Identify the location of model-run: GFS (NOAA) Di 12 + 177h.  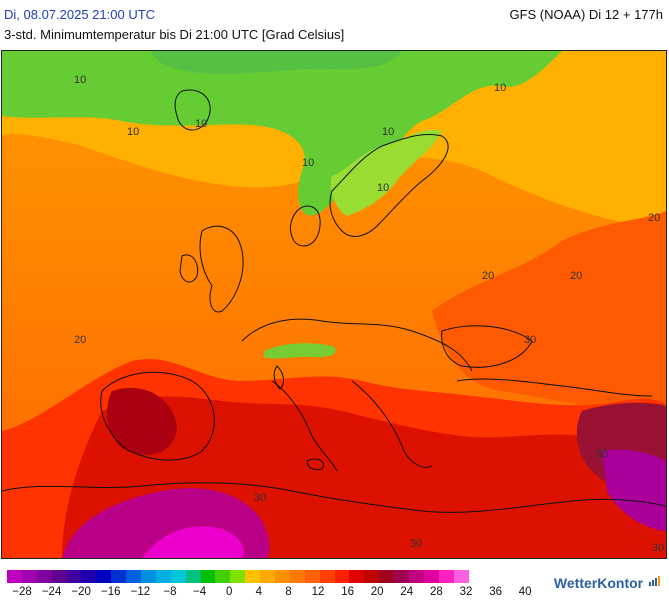
(586, 14).